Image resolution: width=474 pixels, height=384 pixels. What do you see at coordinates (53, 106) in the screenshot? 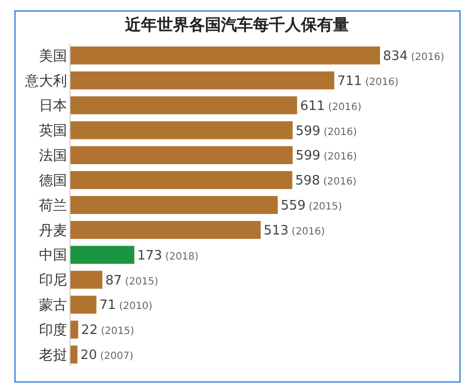
I see `y-tick-label: 日本` at bounding box center [53, 106].